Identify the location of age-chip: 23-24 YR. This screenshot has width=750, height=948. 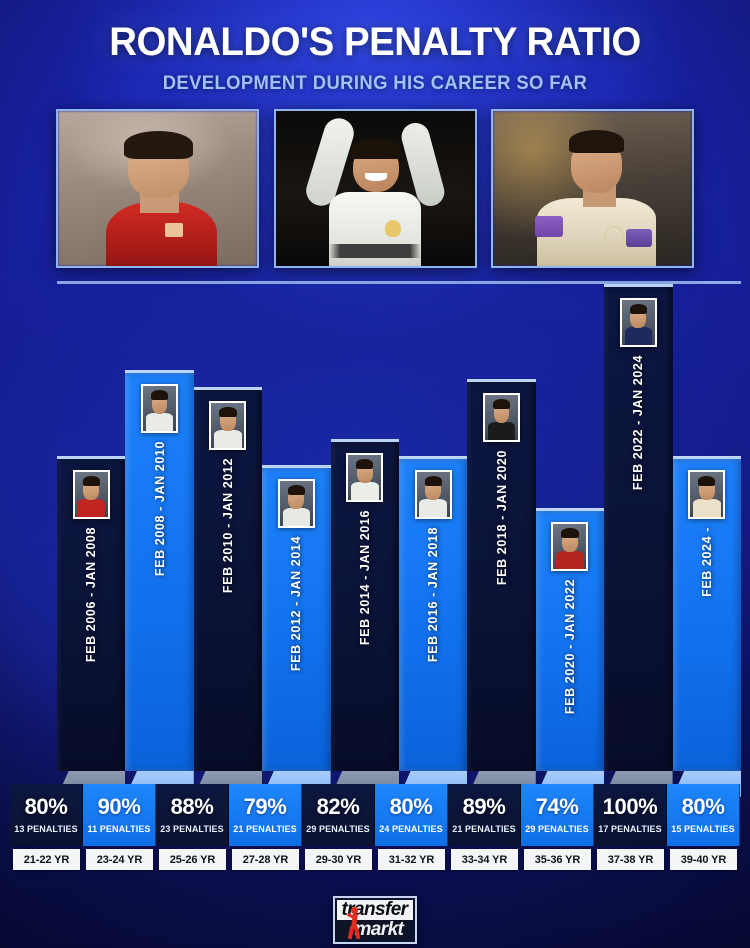
(119, 859).